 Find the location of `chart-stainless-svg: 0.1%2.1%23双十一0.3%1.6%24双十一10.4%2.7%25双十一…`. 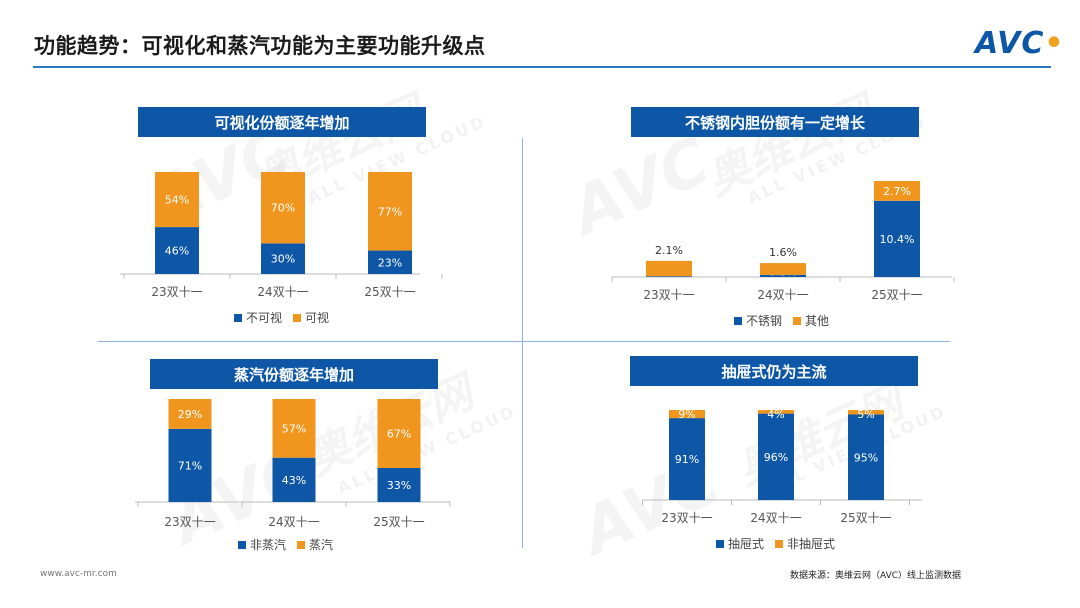

chart-stainless-svg: 0.1%2.1%23双十一0.3%1.6%24双十一10.4%2.7%25双十一… is located at coordinates (783, 254).